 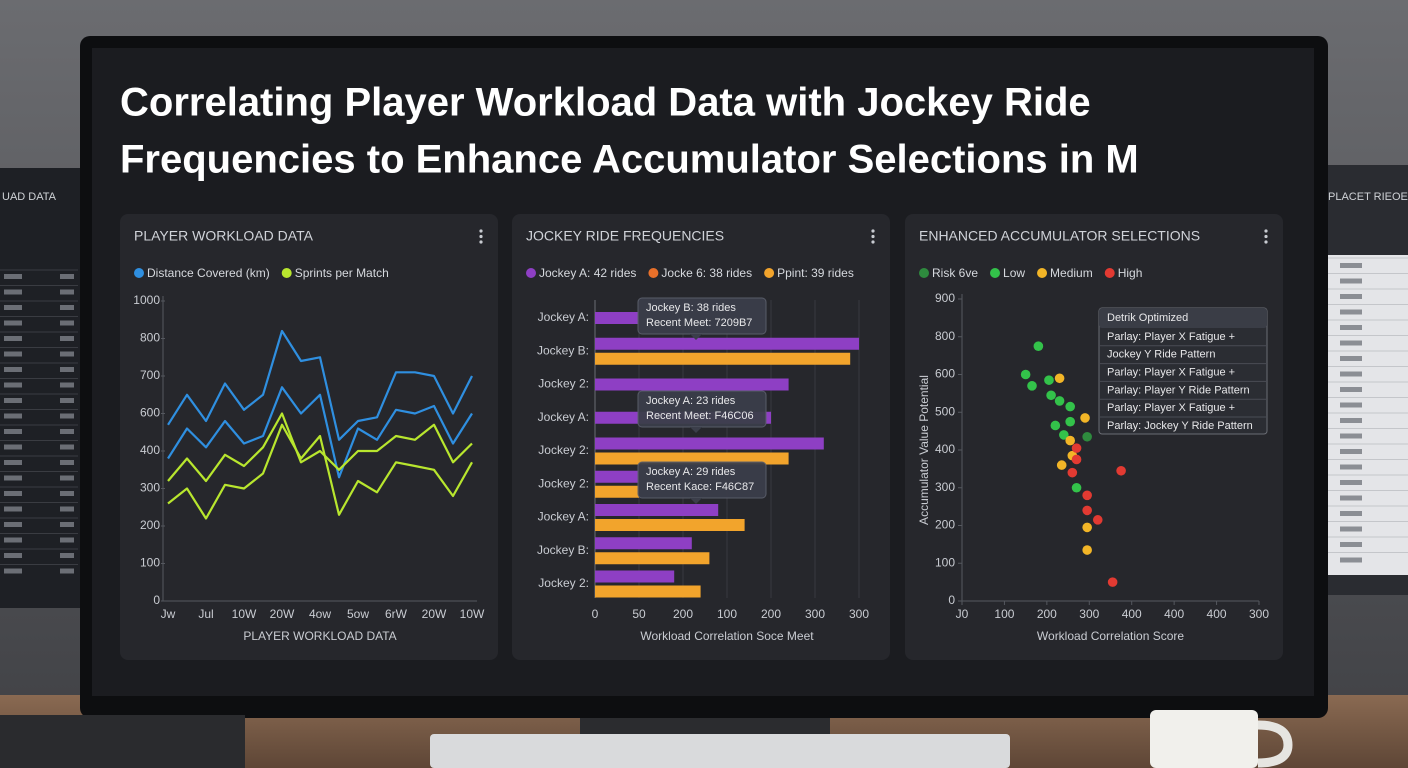 What do you see at coordinates (1130, 273) in the screenshot?
I see `legend-label: High` at bounding box center [1130, 273].